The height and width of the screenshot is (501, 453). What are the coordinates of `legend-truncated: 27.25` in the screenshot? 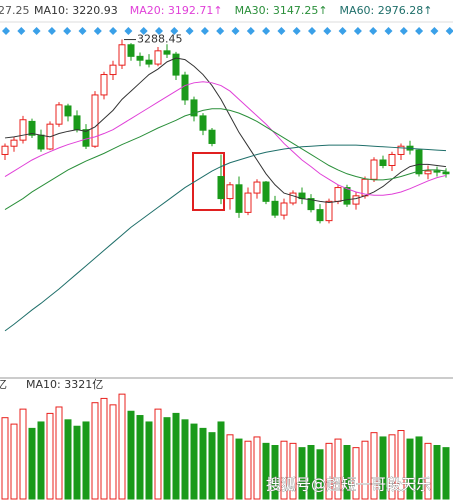 It's located at (15, 10).